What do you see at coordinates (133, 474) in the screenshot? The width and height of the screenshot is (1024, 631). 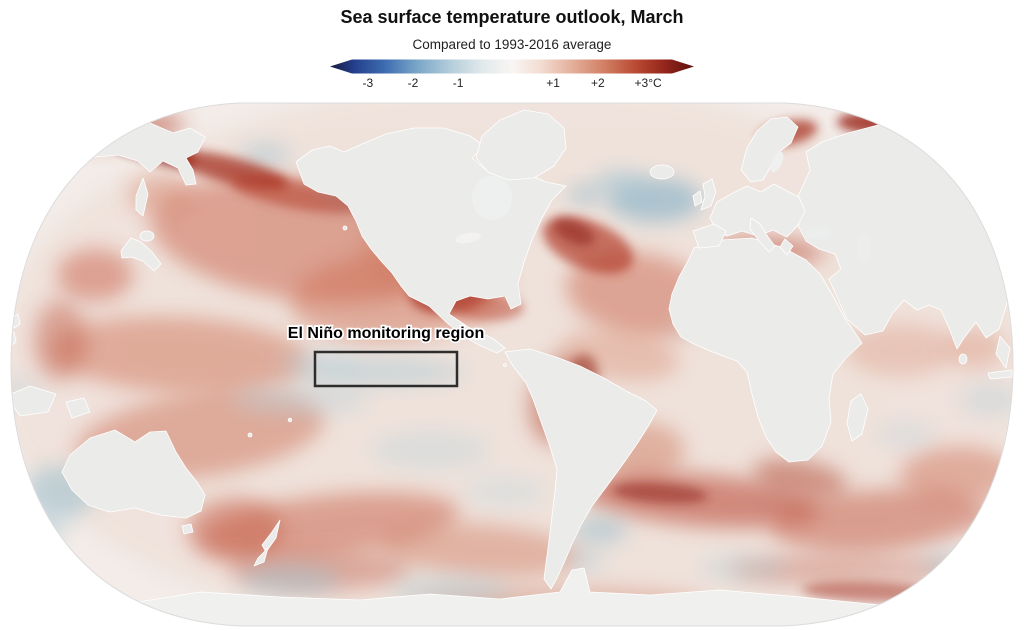 I see `land-australia` at bounding box center [133, 474].